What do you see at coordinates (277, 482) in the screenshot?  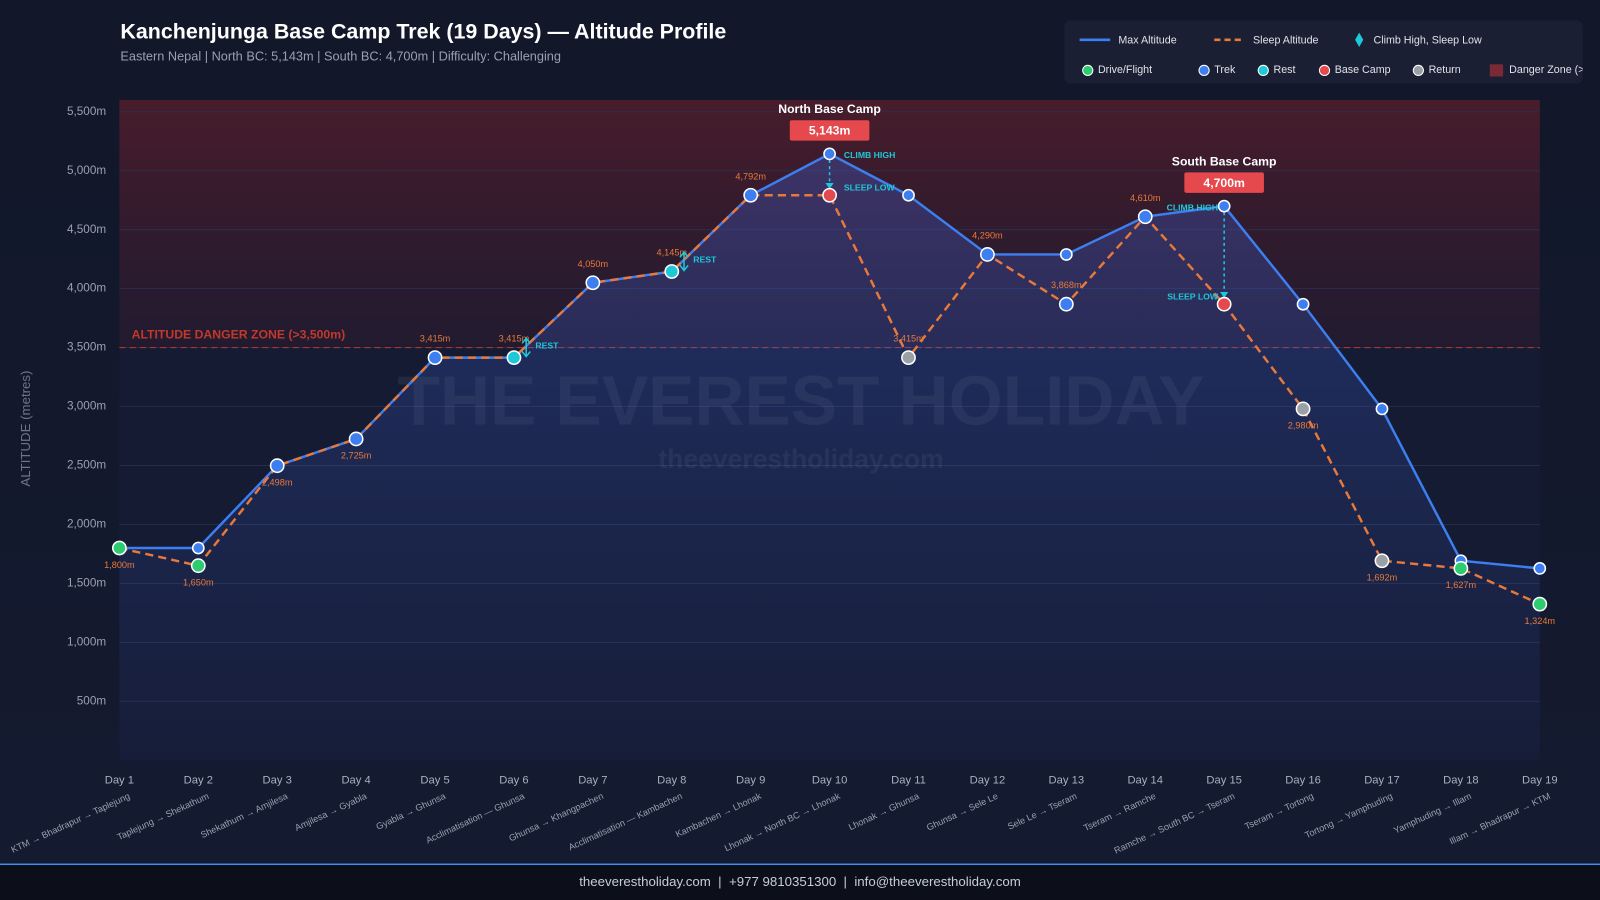 I see `value-label: 2,498m` at bounding box center [277, 482].